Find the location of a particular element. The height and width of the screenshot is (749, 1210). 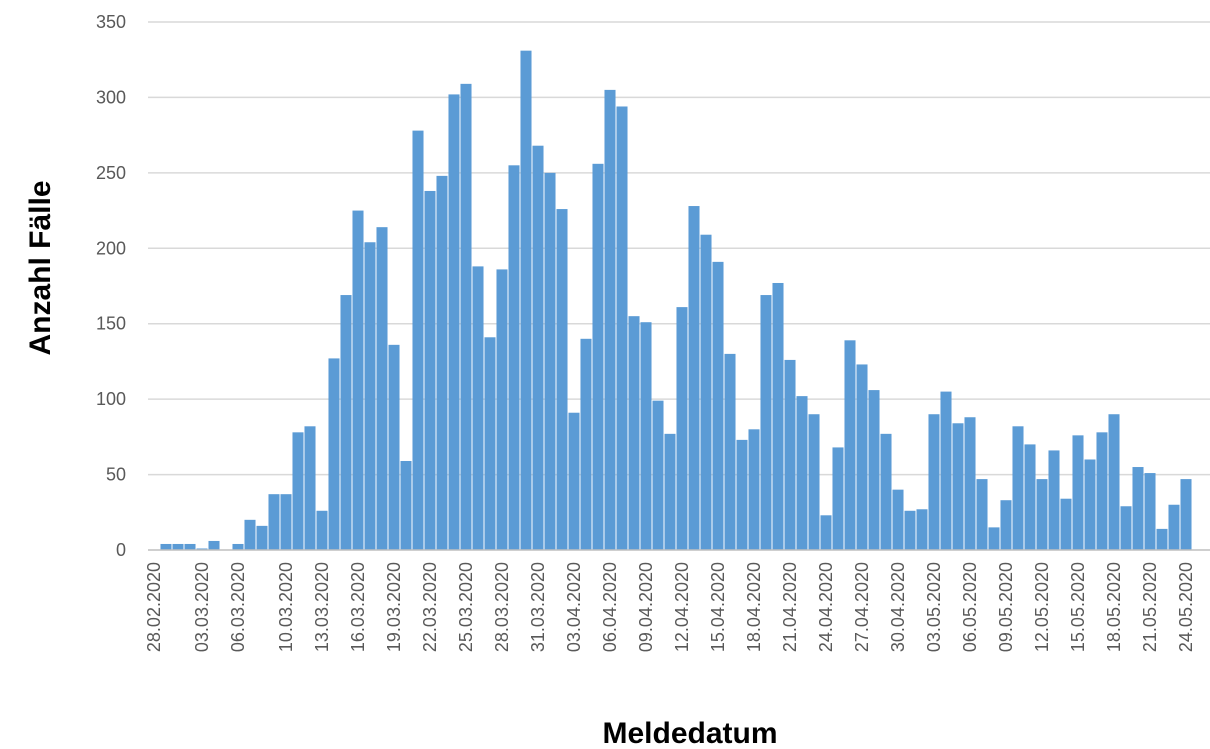

x-tick-label: 12.05.2020 is located at coordinates (1042, 607).